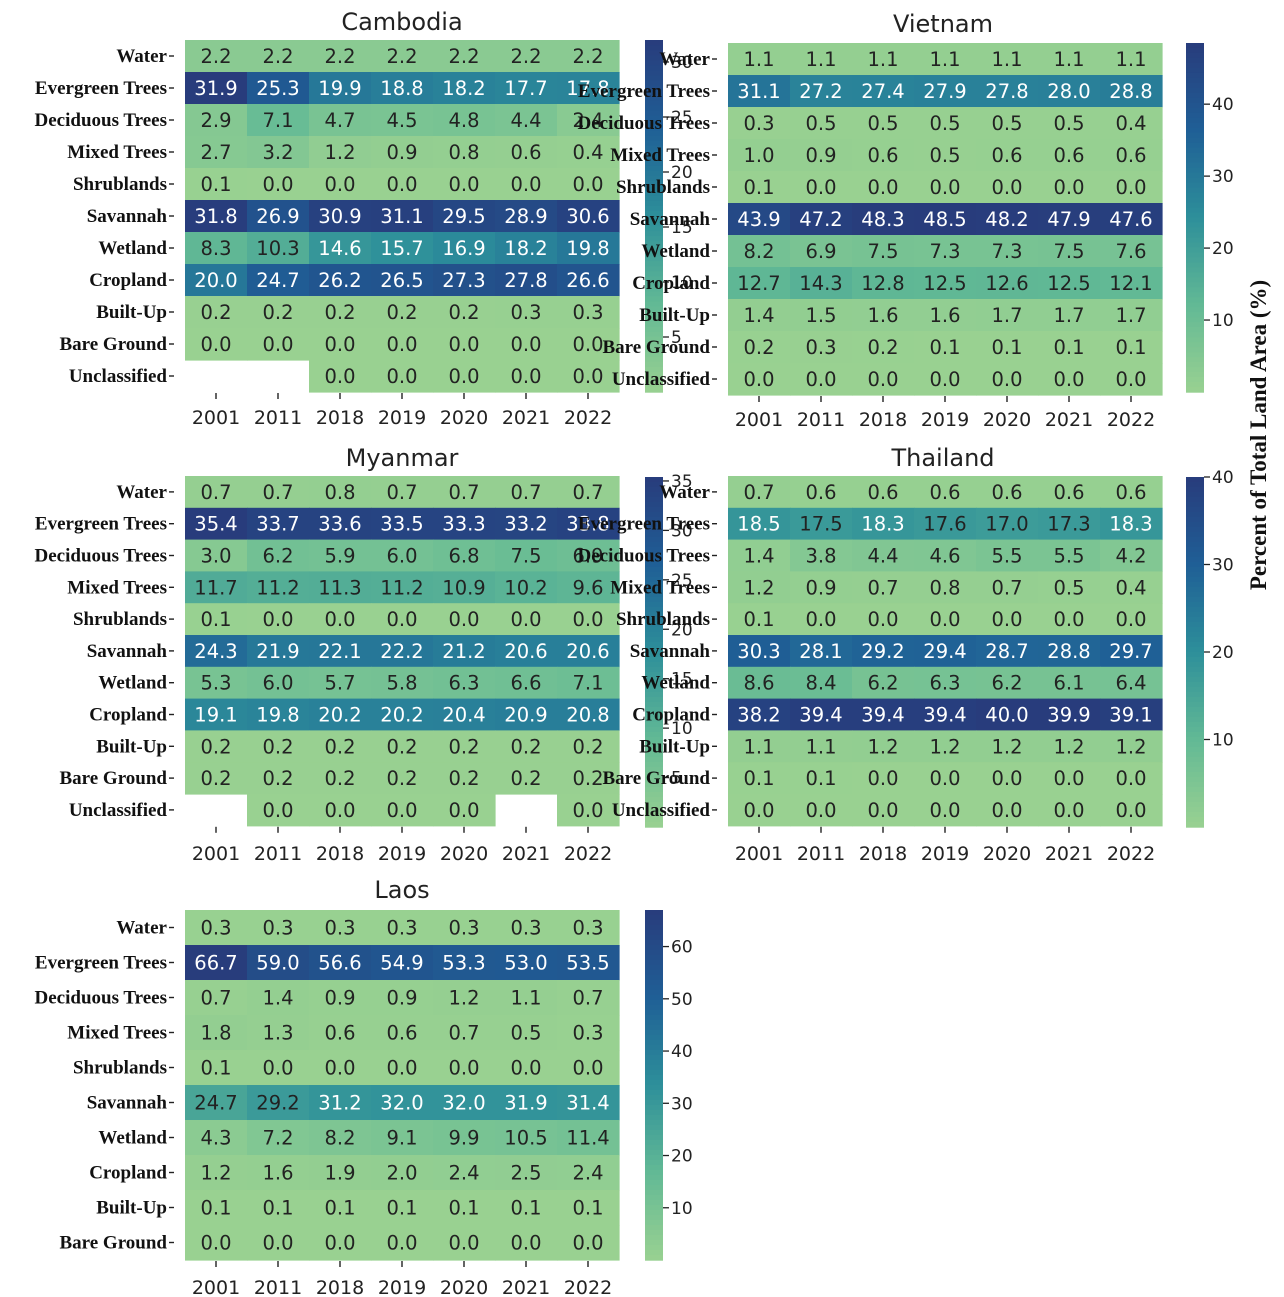  Describe the element at coordinates (120, 1068) in the screenshot. I see `row-label: Shrublands` at that location.